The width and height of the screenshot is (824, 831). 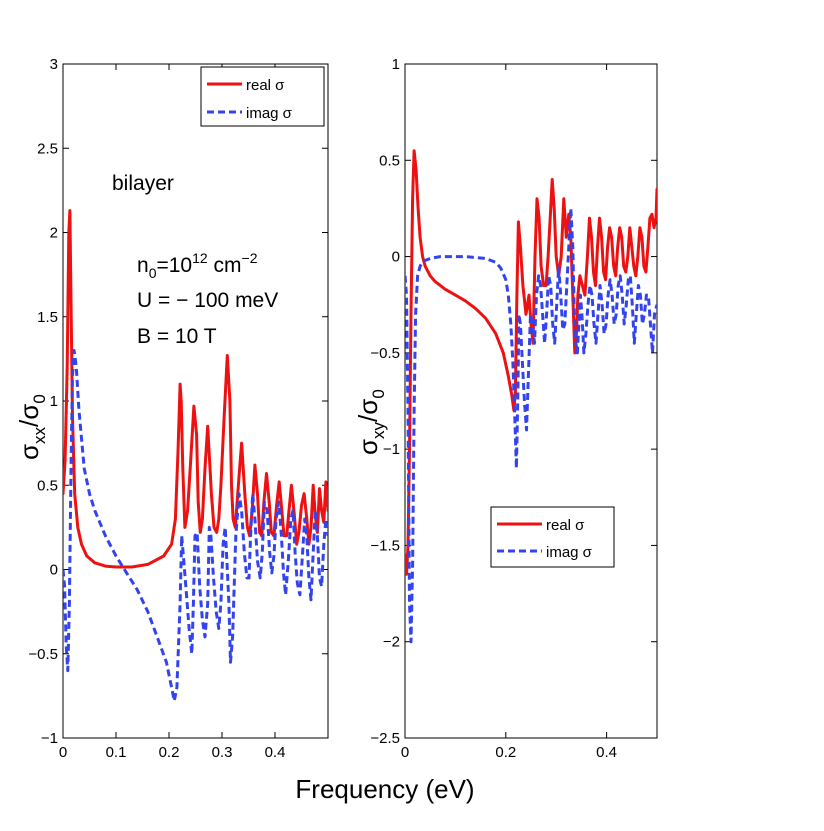 I want to click on right-xtick-label: 0, so click(x=405, y=752).